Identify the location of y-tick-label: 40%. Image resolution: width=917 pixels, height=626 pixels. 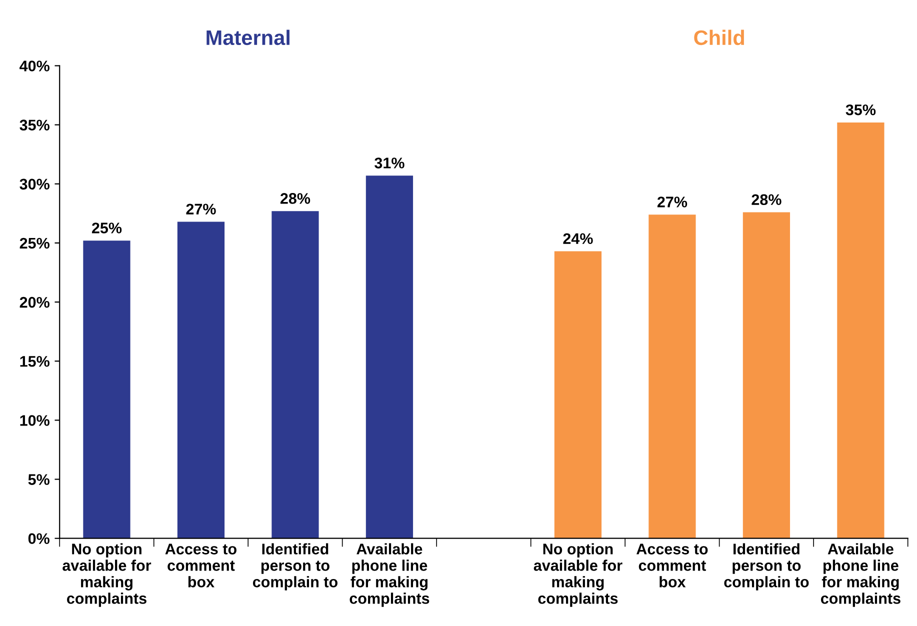
(35, 66).